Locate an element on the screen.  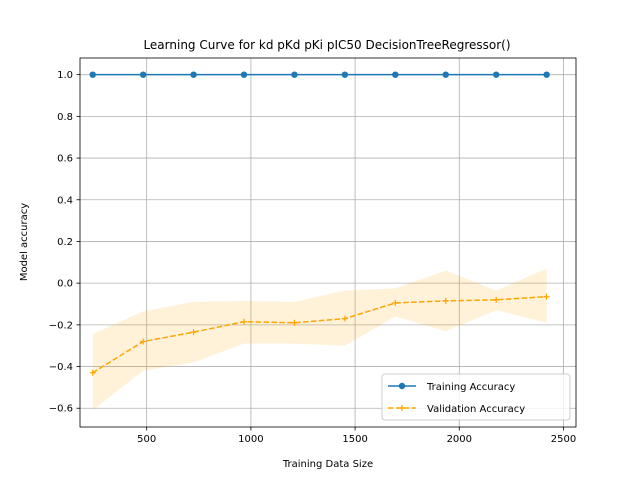
x-tick-label: 1000 is located at coordinates (250, 439).